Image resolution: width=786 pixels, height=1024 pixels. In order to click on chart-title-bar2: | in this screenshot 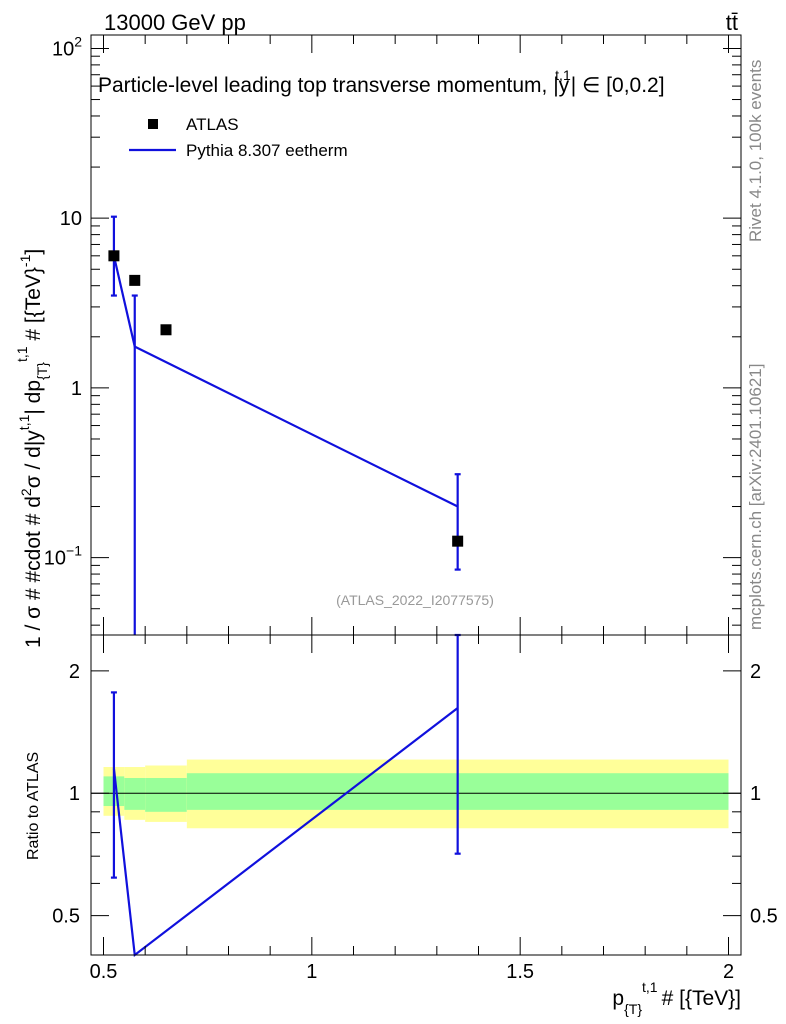, I will do `click(576, 85)`.